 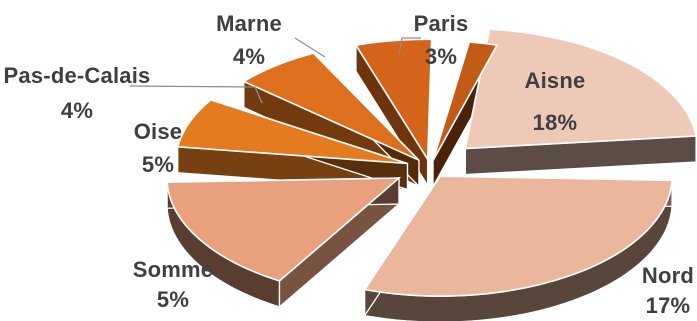 What do you see at coordinates (158, 164) in the screenshot?
I see `slice-value-oise: 5%` at bounding box center [158, 164].